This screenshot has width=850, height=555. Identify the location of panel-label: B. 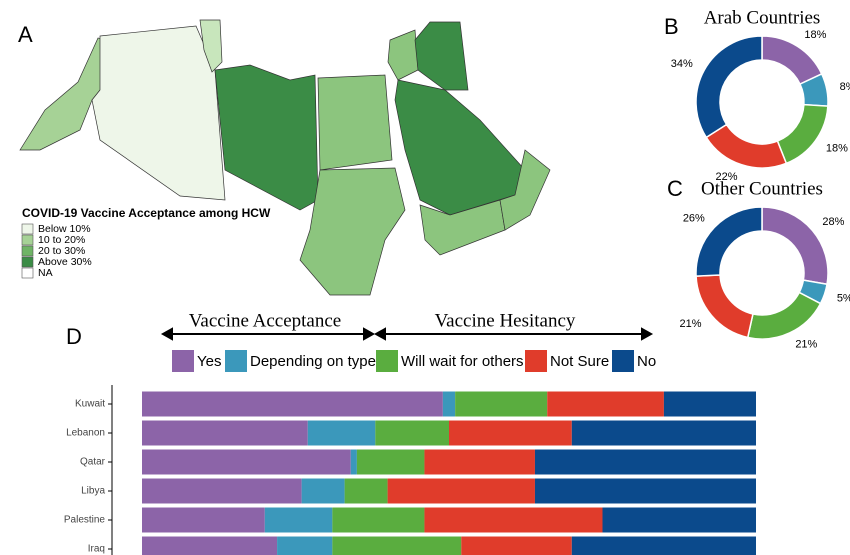
(671, 26).